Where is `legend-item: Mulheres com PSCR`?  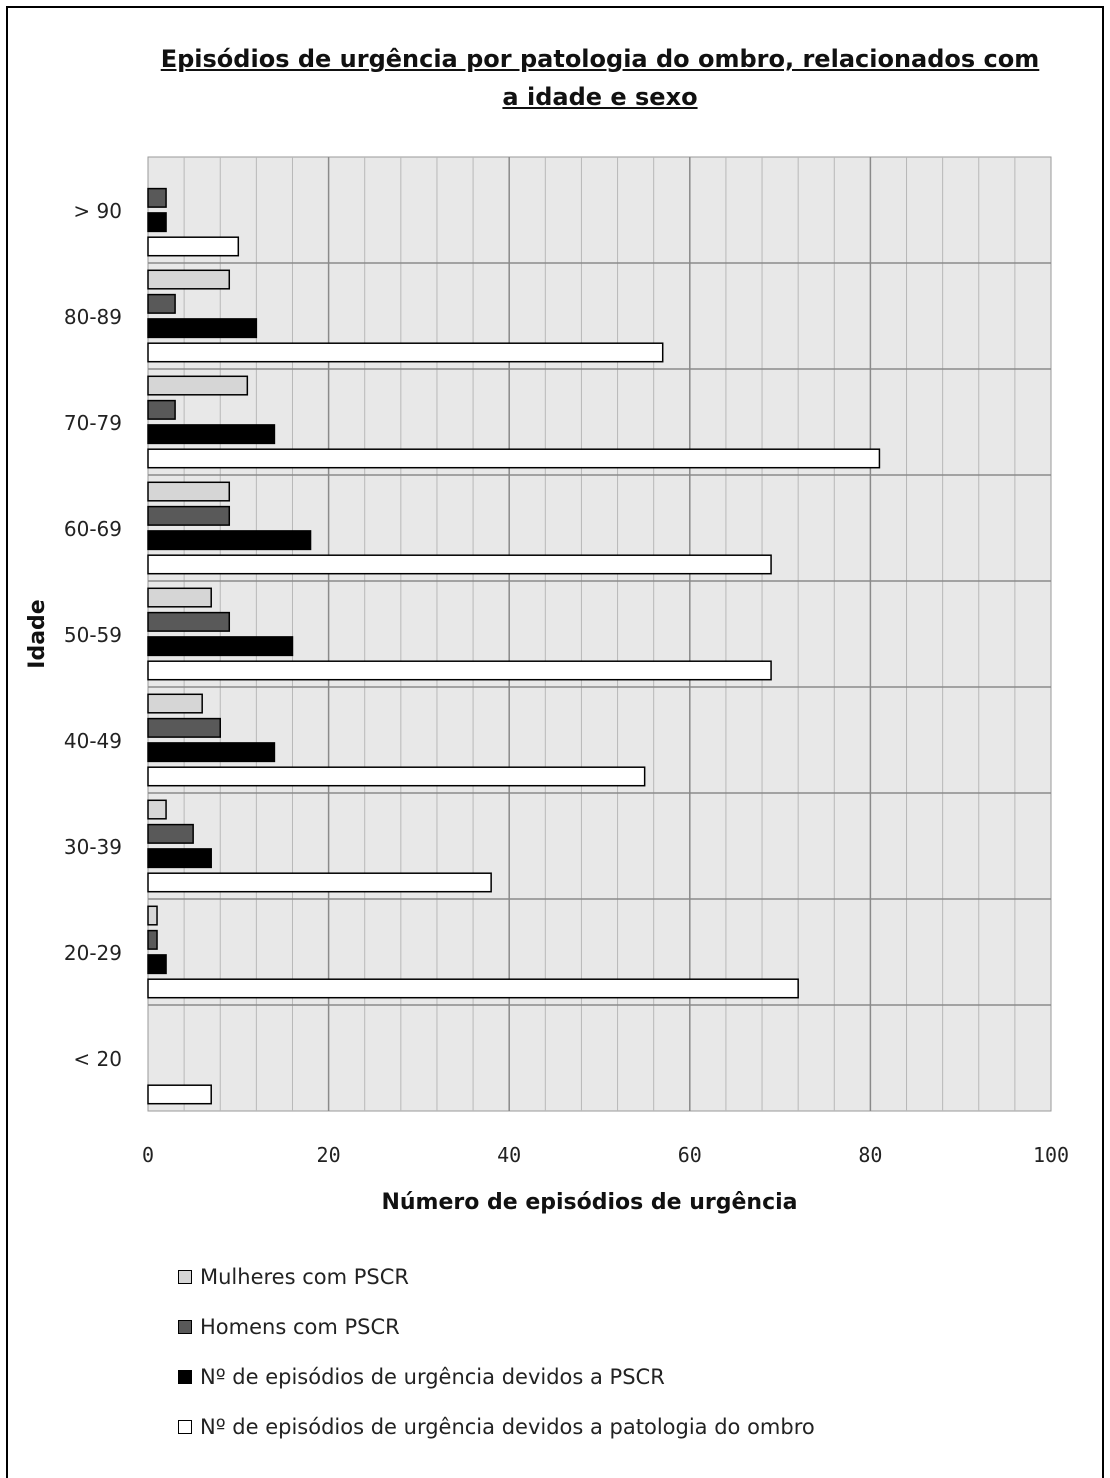
legend-item: Mulheres com PSCR is located at coordinates (496, 1277).